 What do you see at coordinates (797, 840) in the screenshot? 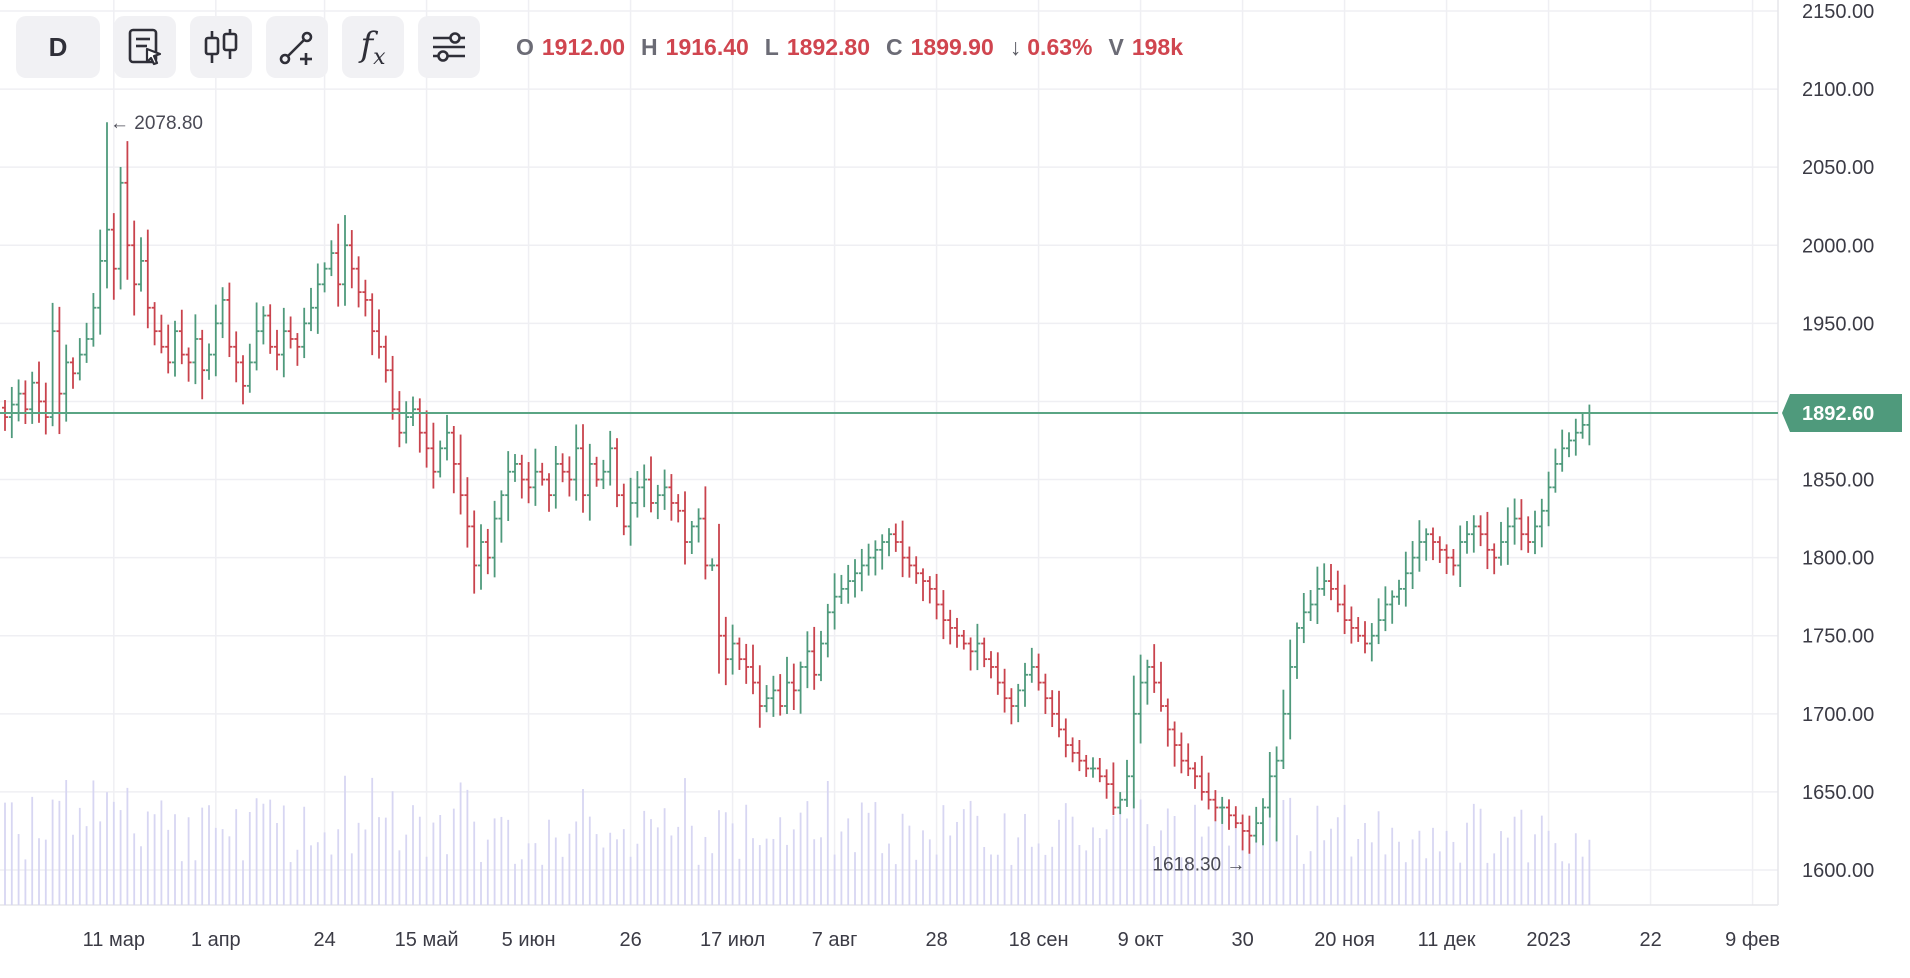
I see `volume-bars` at bounding box center [797, 840].